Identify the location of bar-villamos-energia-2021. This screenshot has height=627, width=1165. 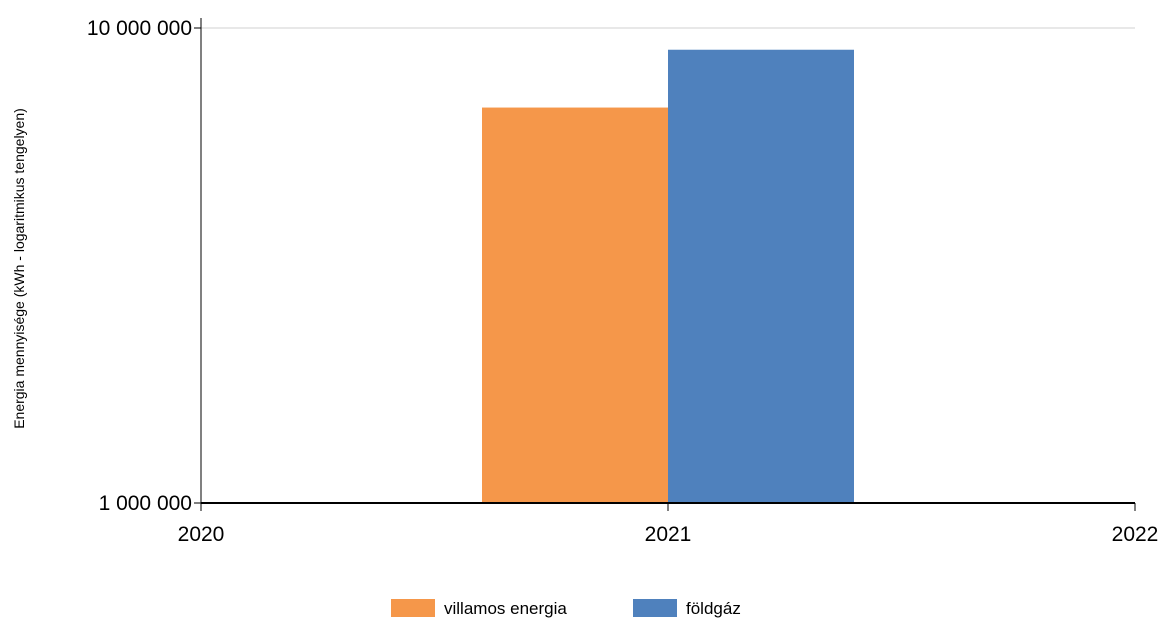
(575, 305).